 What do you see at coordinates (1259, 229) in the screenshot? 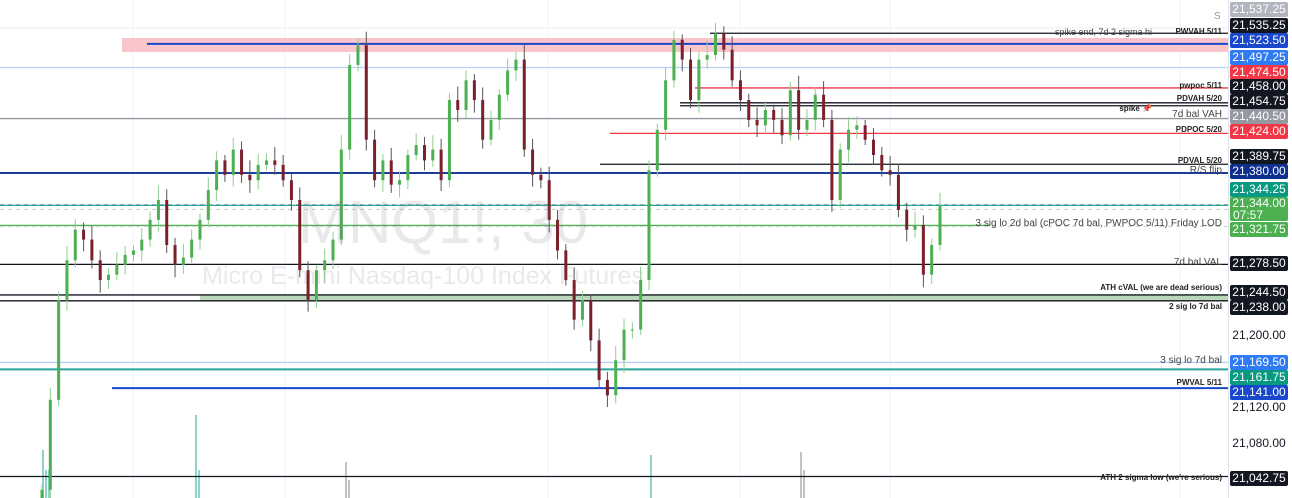
I see `price-label-sig3: 21,321.75` at bounding box center [1259, 229].